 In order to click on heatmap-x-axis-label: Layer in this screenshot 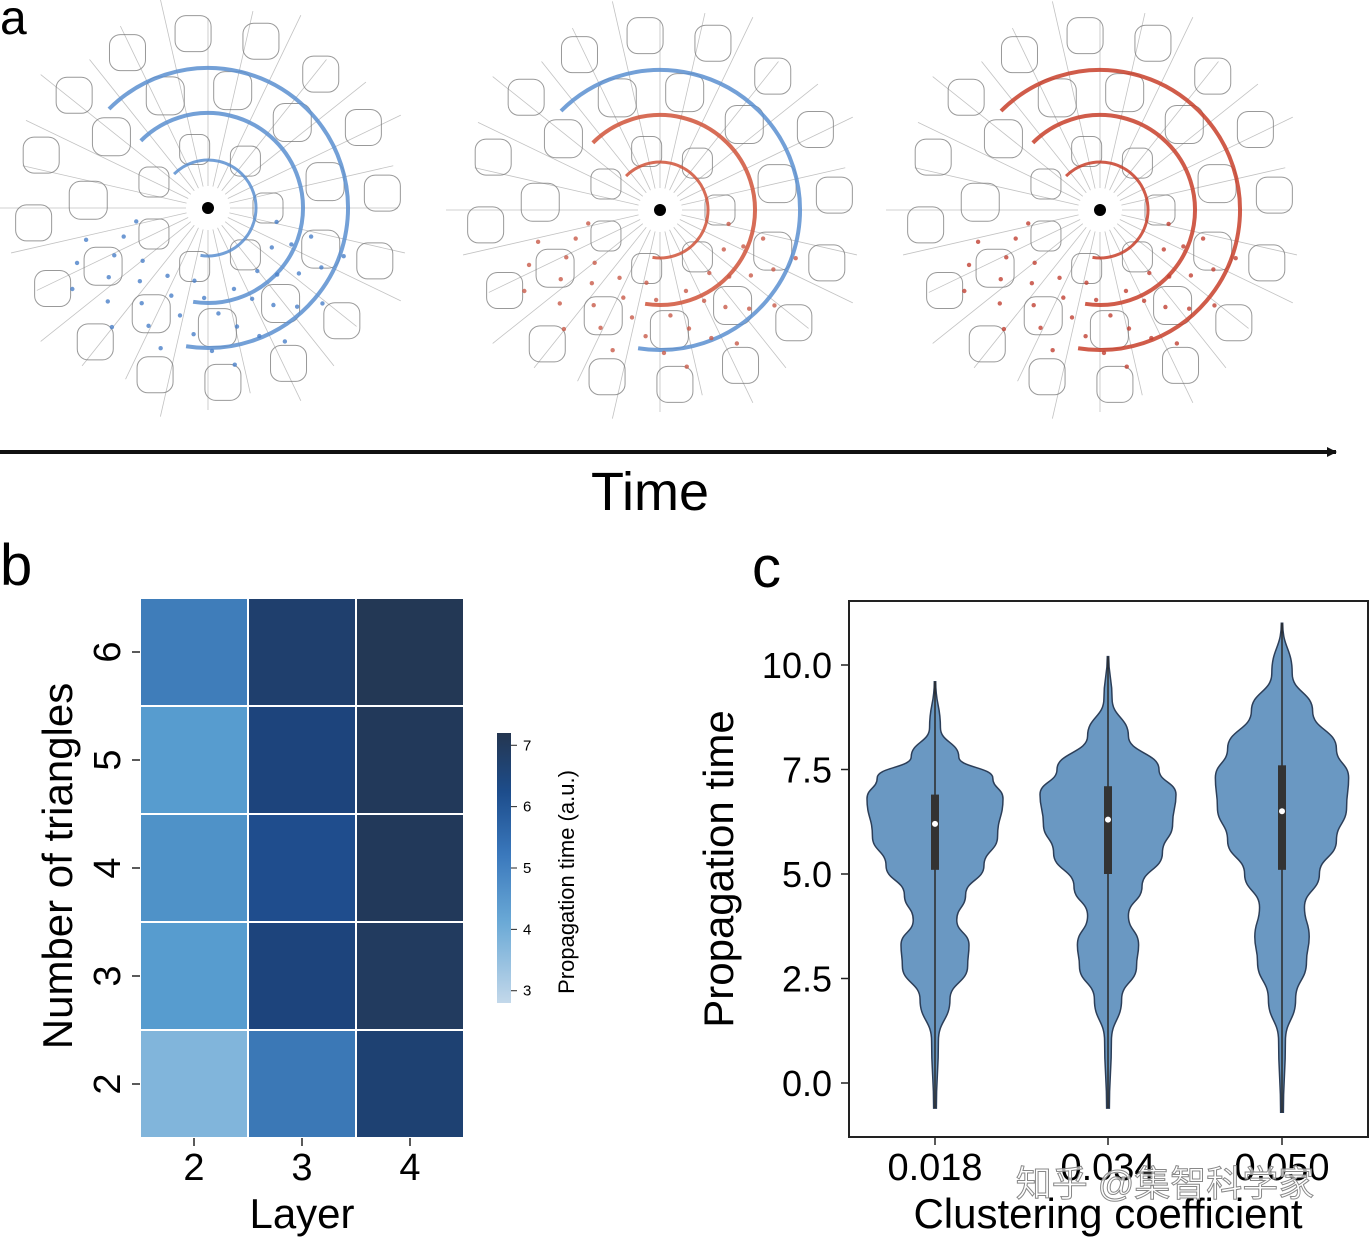, I will do `click(301, 1213)`.